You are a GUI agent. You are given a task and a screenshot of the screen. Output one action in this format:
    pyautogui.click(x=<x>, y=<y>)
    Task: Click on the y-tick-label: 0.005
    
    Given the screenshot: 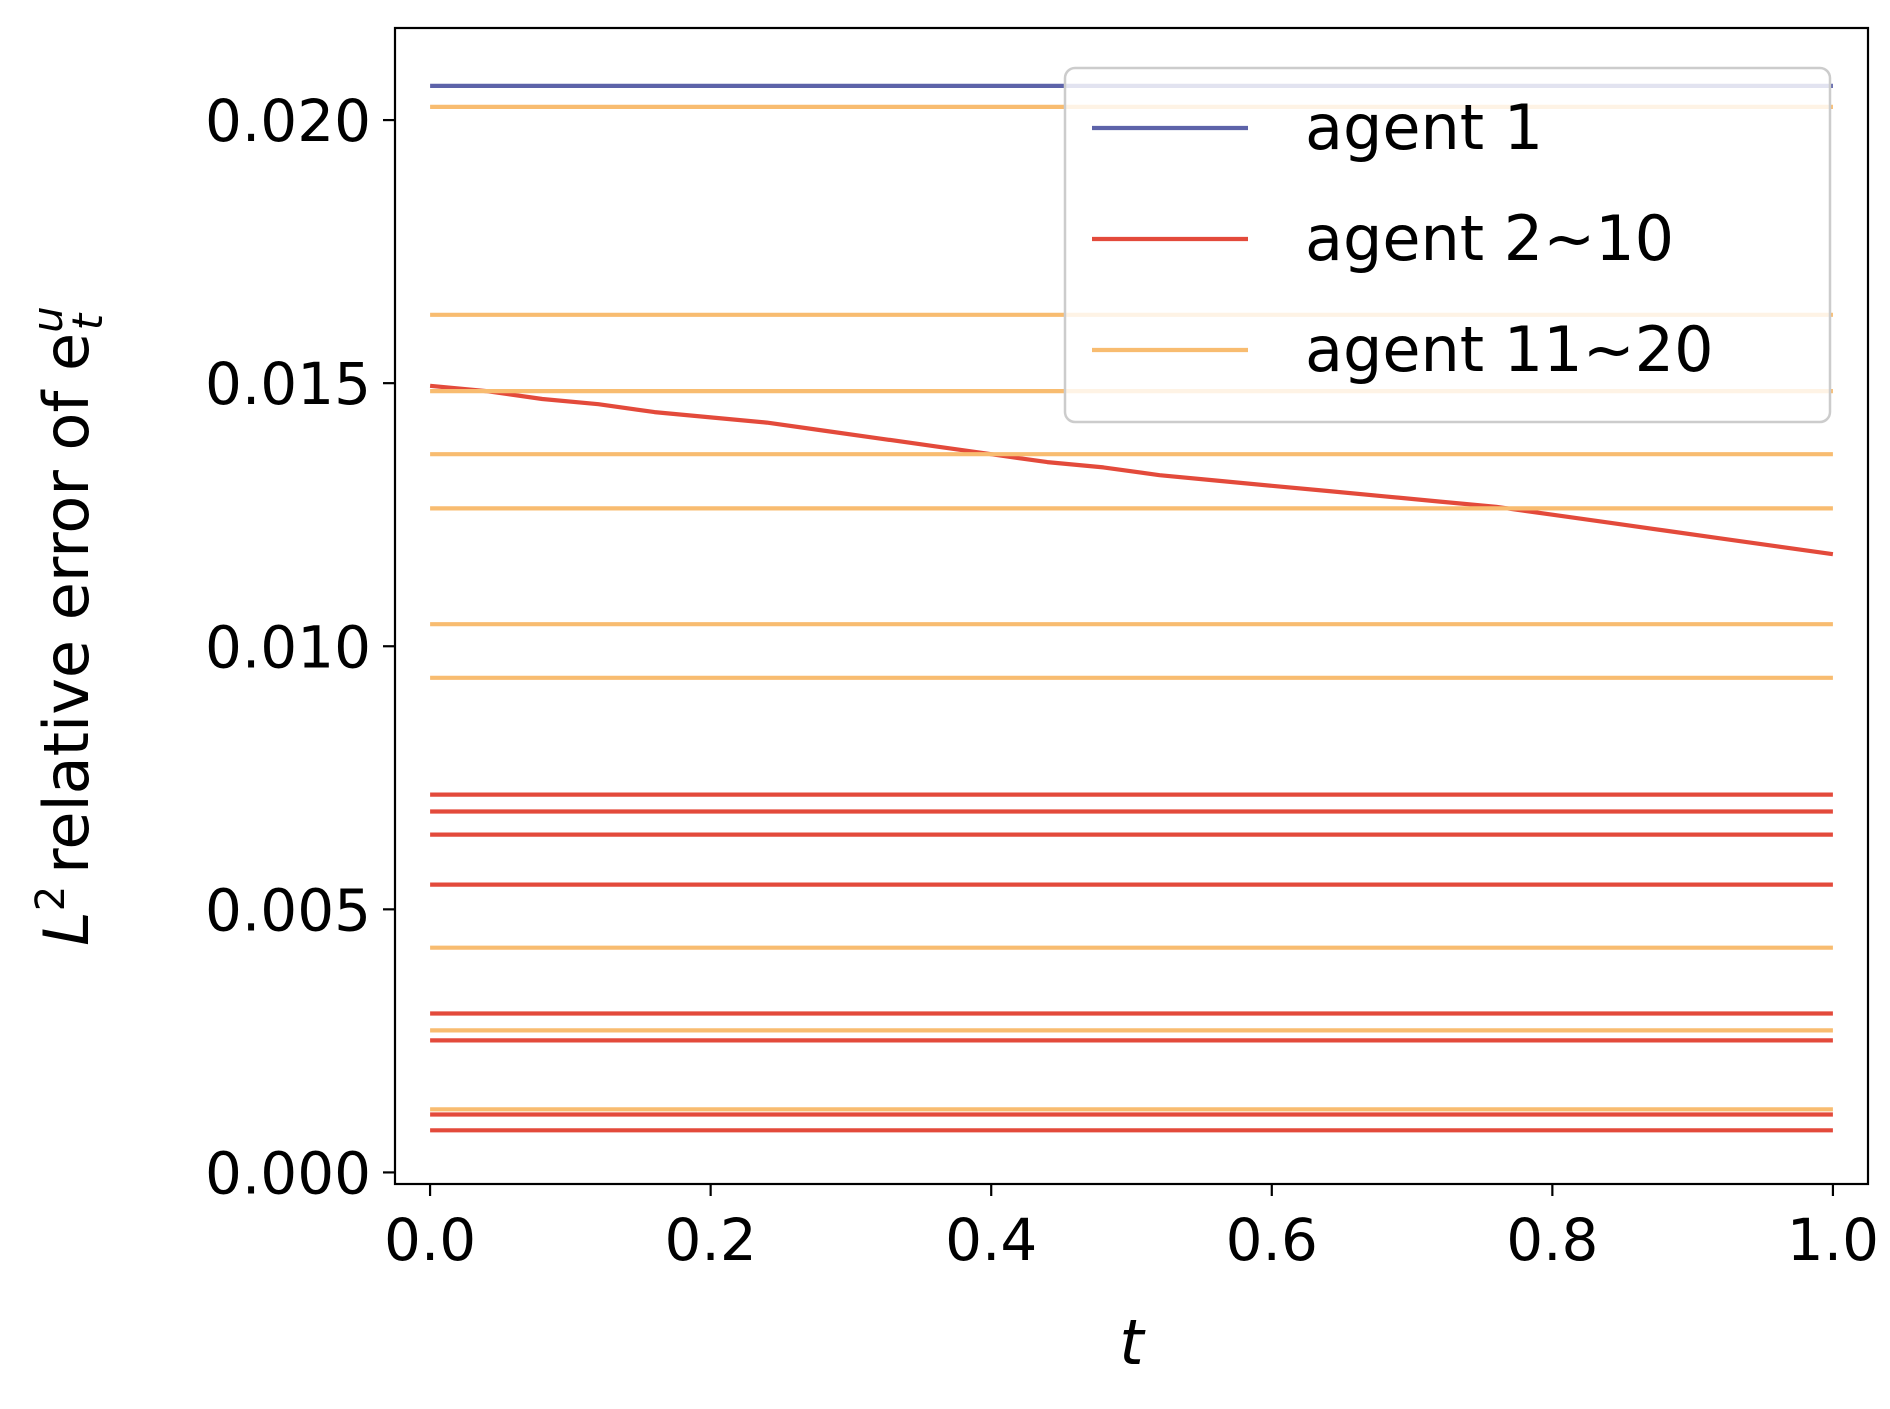 What is the action you would take?
    pyautogui.click(x=288, y=910)
    